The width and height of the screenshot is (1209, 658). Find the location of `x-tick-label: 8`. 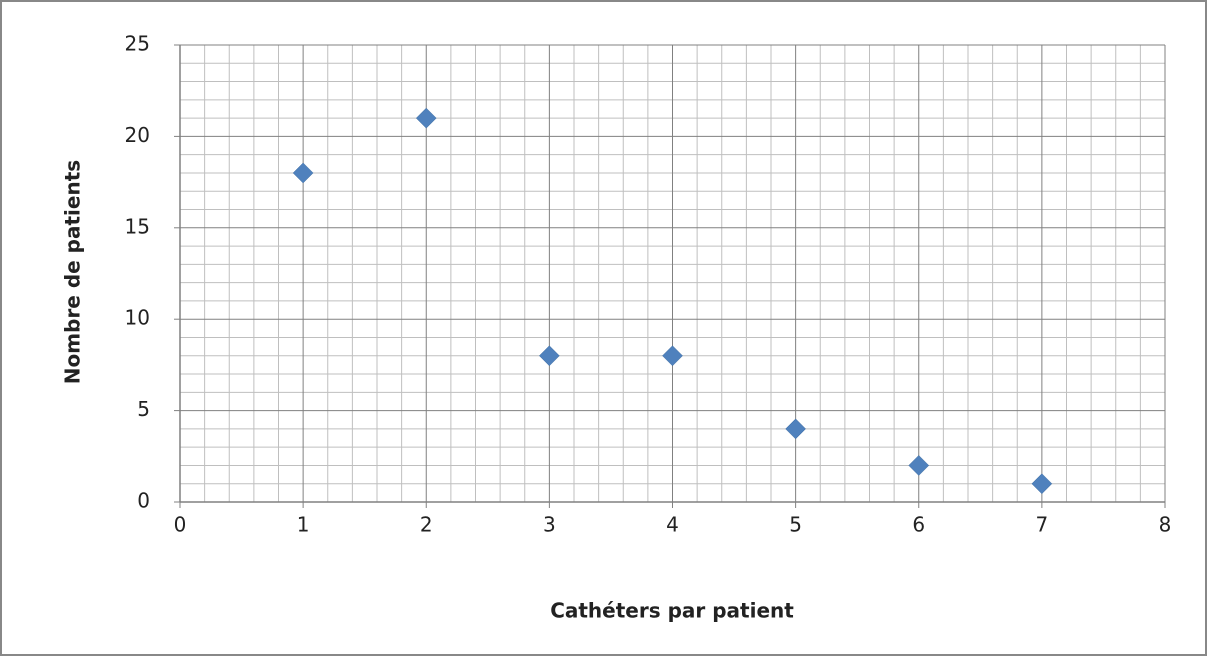

x-tick-label: 8 is located at coordinates (1165, 525).